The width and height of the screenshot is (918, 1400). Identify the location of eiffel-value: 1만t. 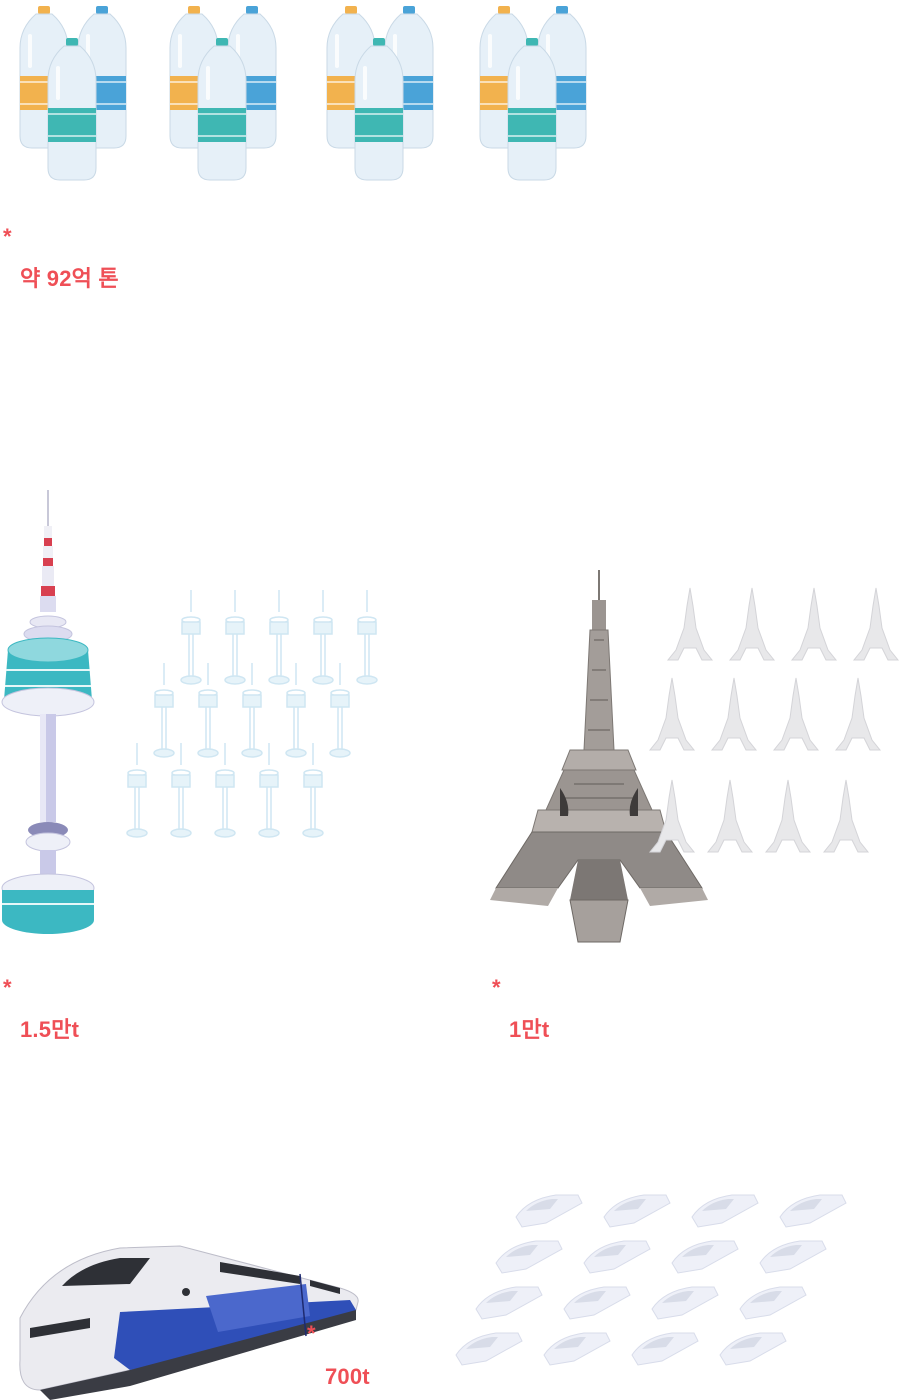
(529, 1029).